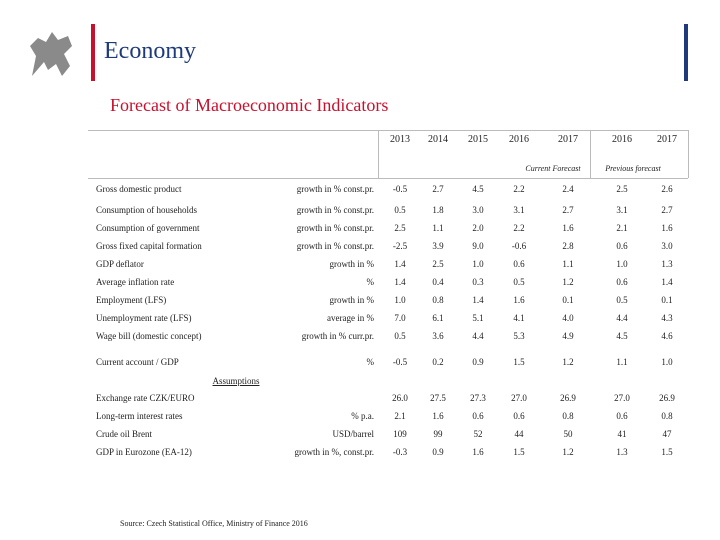 This screenshot has height=540, width=720. Describe the element at coordinates (568, 336) in the screenshot. I see `cell: 4.9` at that location.